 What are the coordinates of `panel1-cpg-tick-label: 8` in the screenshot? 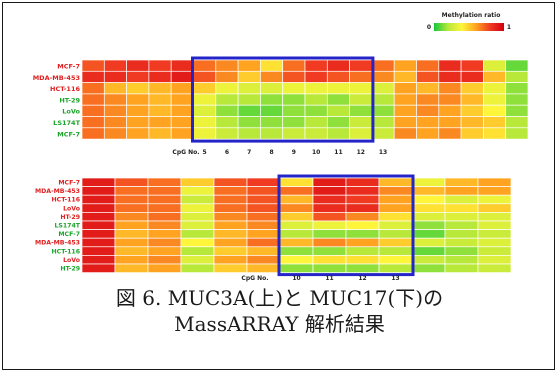 It's located at (271, 152).